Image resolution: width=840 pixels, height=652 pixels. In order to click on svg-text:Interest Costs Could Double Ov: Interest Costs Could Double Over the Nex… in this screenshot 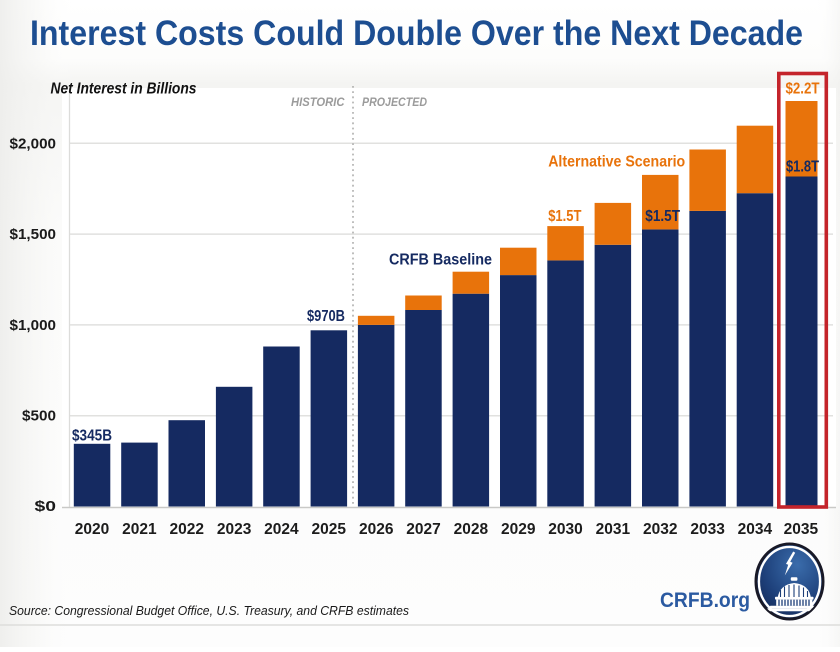, I will do `click(416, 33)`.